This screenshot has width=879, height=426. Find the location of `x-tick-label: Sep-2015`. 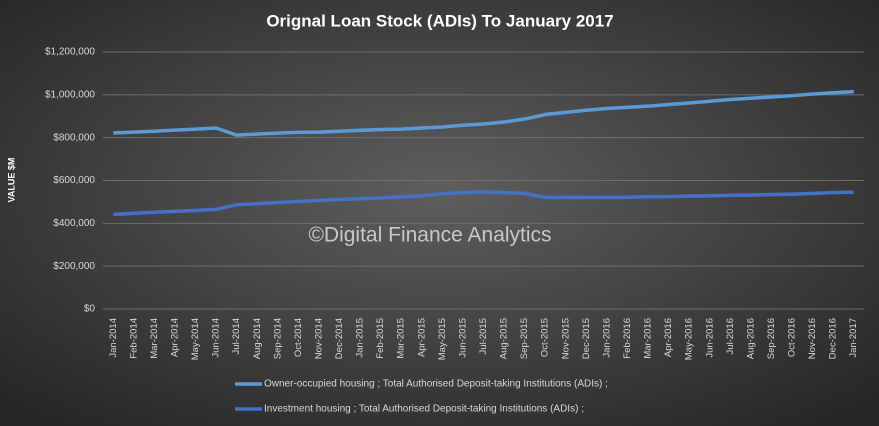

x-tick-label: Sep-2015 is located at coordinates (524, 338).